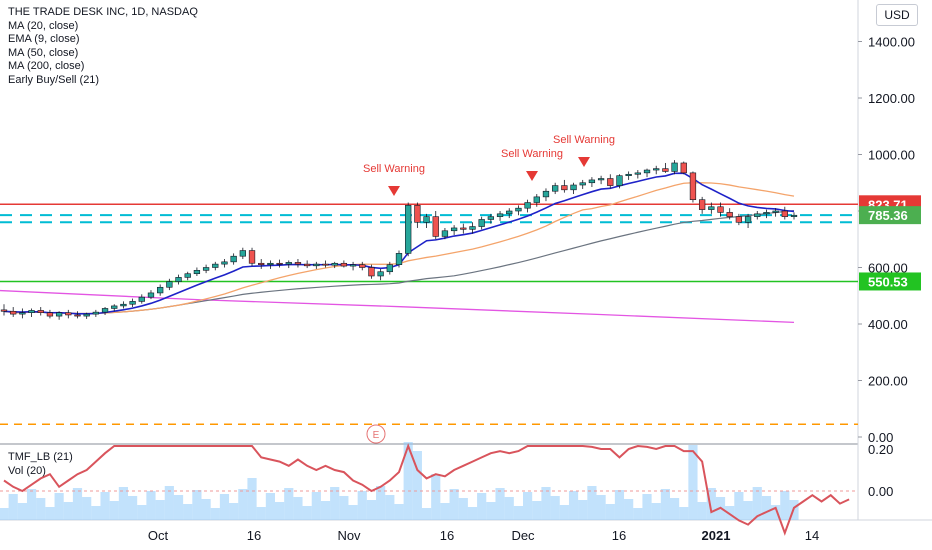  What do you see at coordinates (46, 66) in the screenshot?
I see `legend-ma200: MA (200, close)` at bounding box center [46, 66].